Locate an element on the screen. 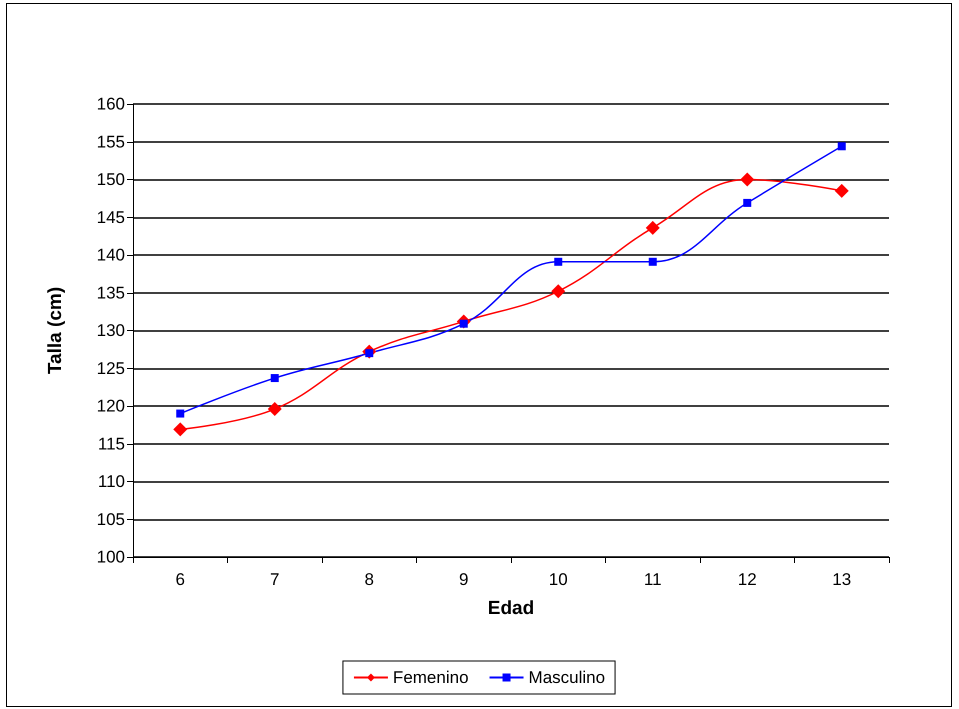 The image size is (959, 709). y-tick-label: 140 is located at coordinates (110, 255).